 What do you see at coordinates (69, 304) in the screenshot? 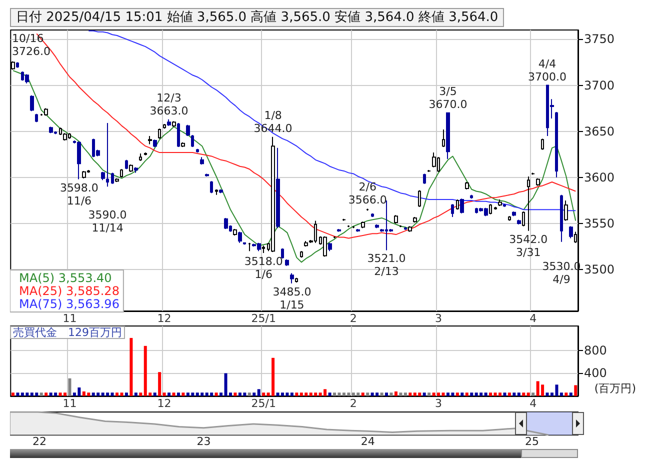
I see `text: MA(75) 3,563.96` at bounding box center [69, 304].